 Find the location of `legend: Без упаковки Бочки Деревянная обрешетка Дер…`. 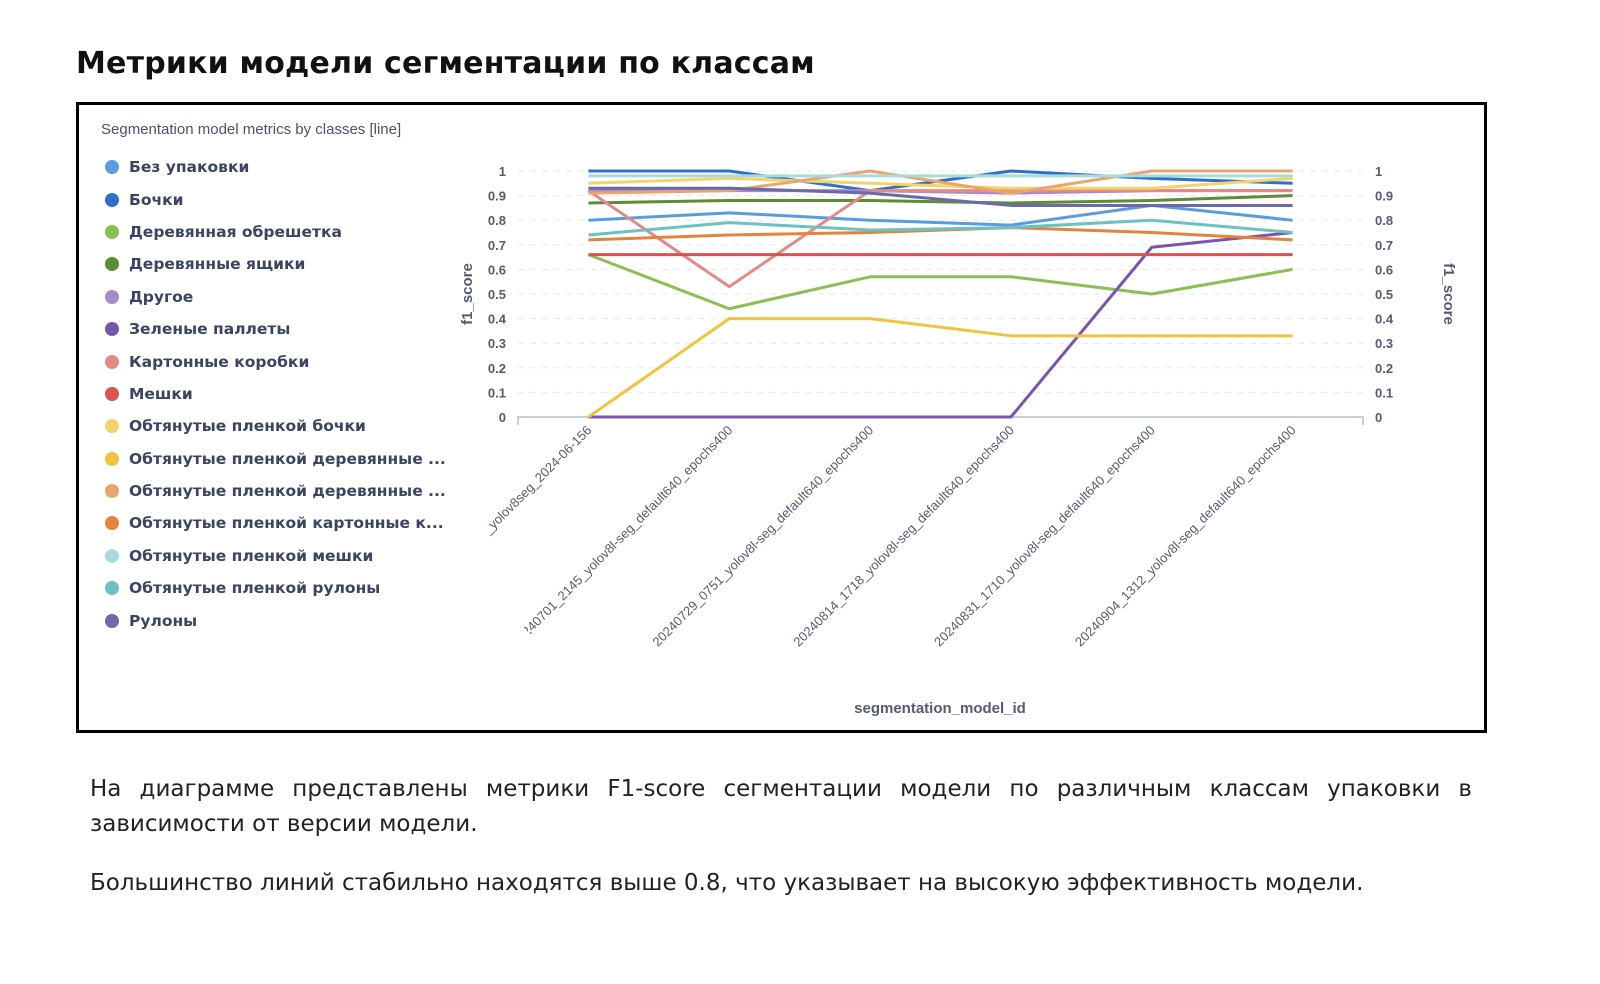

legend: Без упаковки Бочки Деревянная обрешетка Дер… is located at coordinates (274, 394).